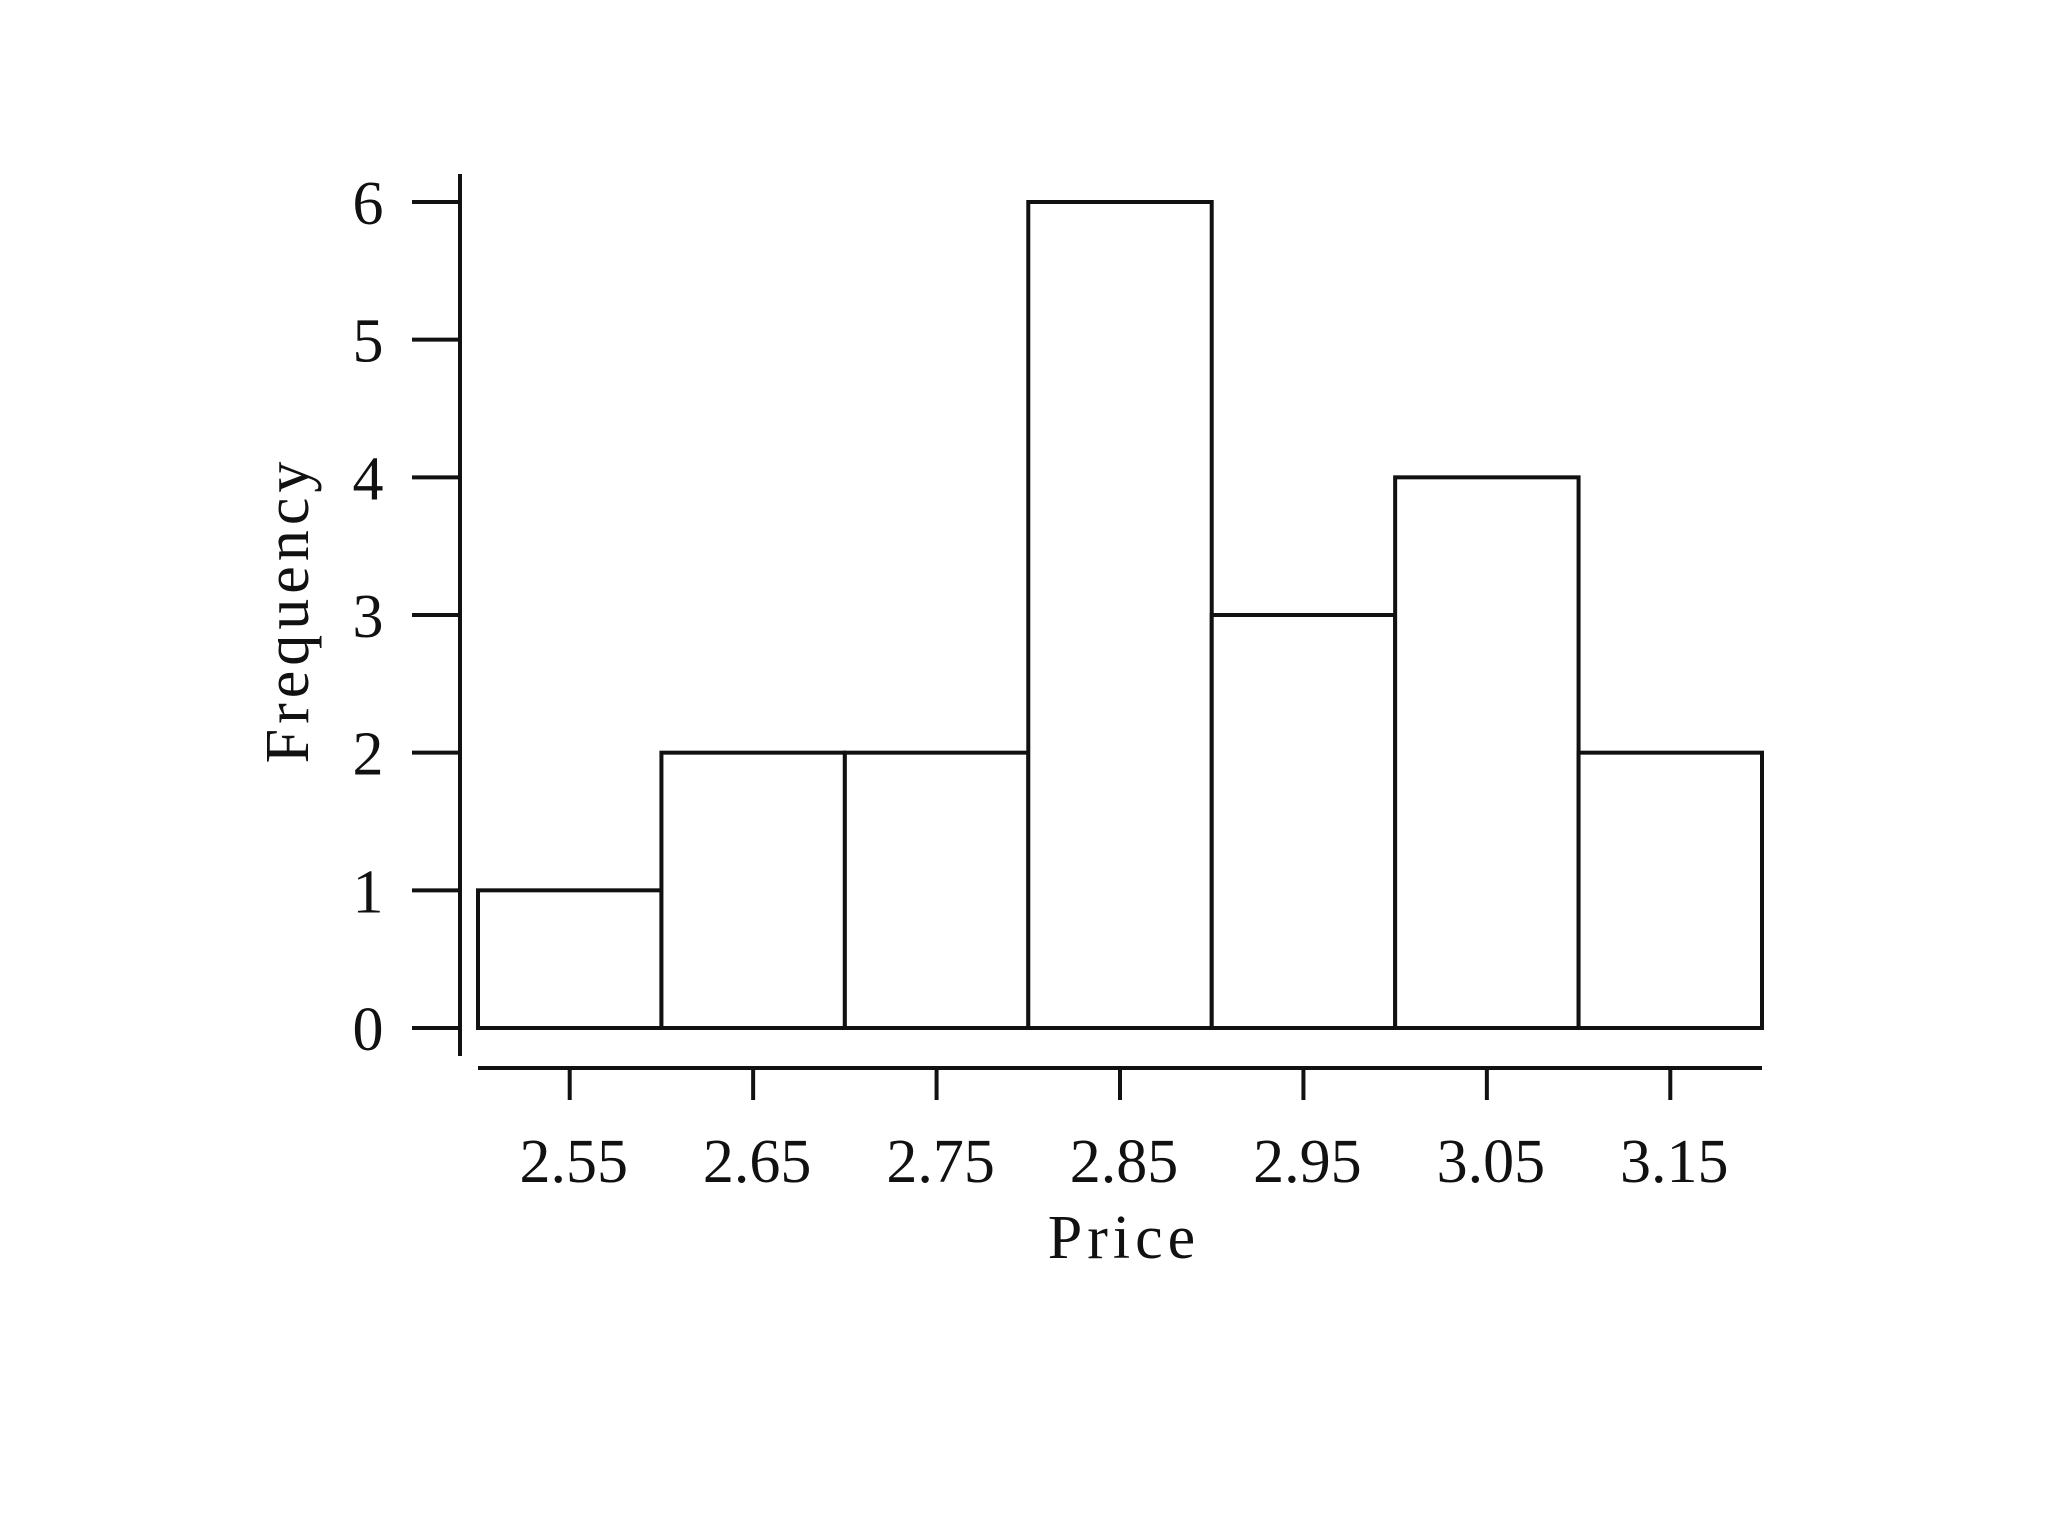 Image resolution: width=2048 pixels, height=1536 pixels. Describe the element at coordinates (1674, 1162) in the screenshot. I see `x-tick-label: 3.15` at that location.